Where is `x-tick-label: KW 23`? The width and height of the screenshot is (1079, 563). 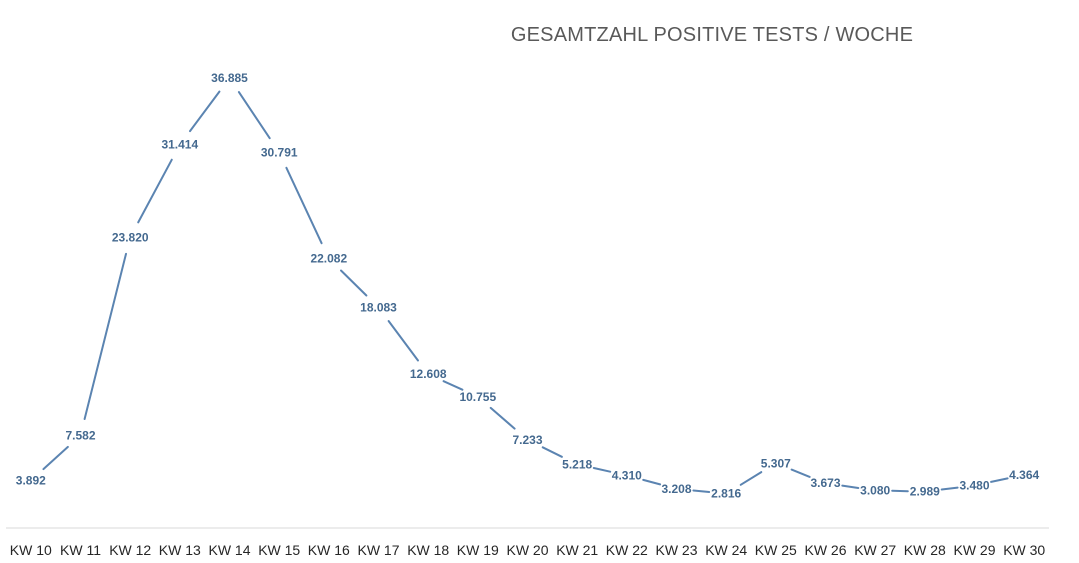
x-tick-label: KW 23 is located at coordinates (676, 550).